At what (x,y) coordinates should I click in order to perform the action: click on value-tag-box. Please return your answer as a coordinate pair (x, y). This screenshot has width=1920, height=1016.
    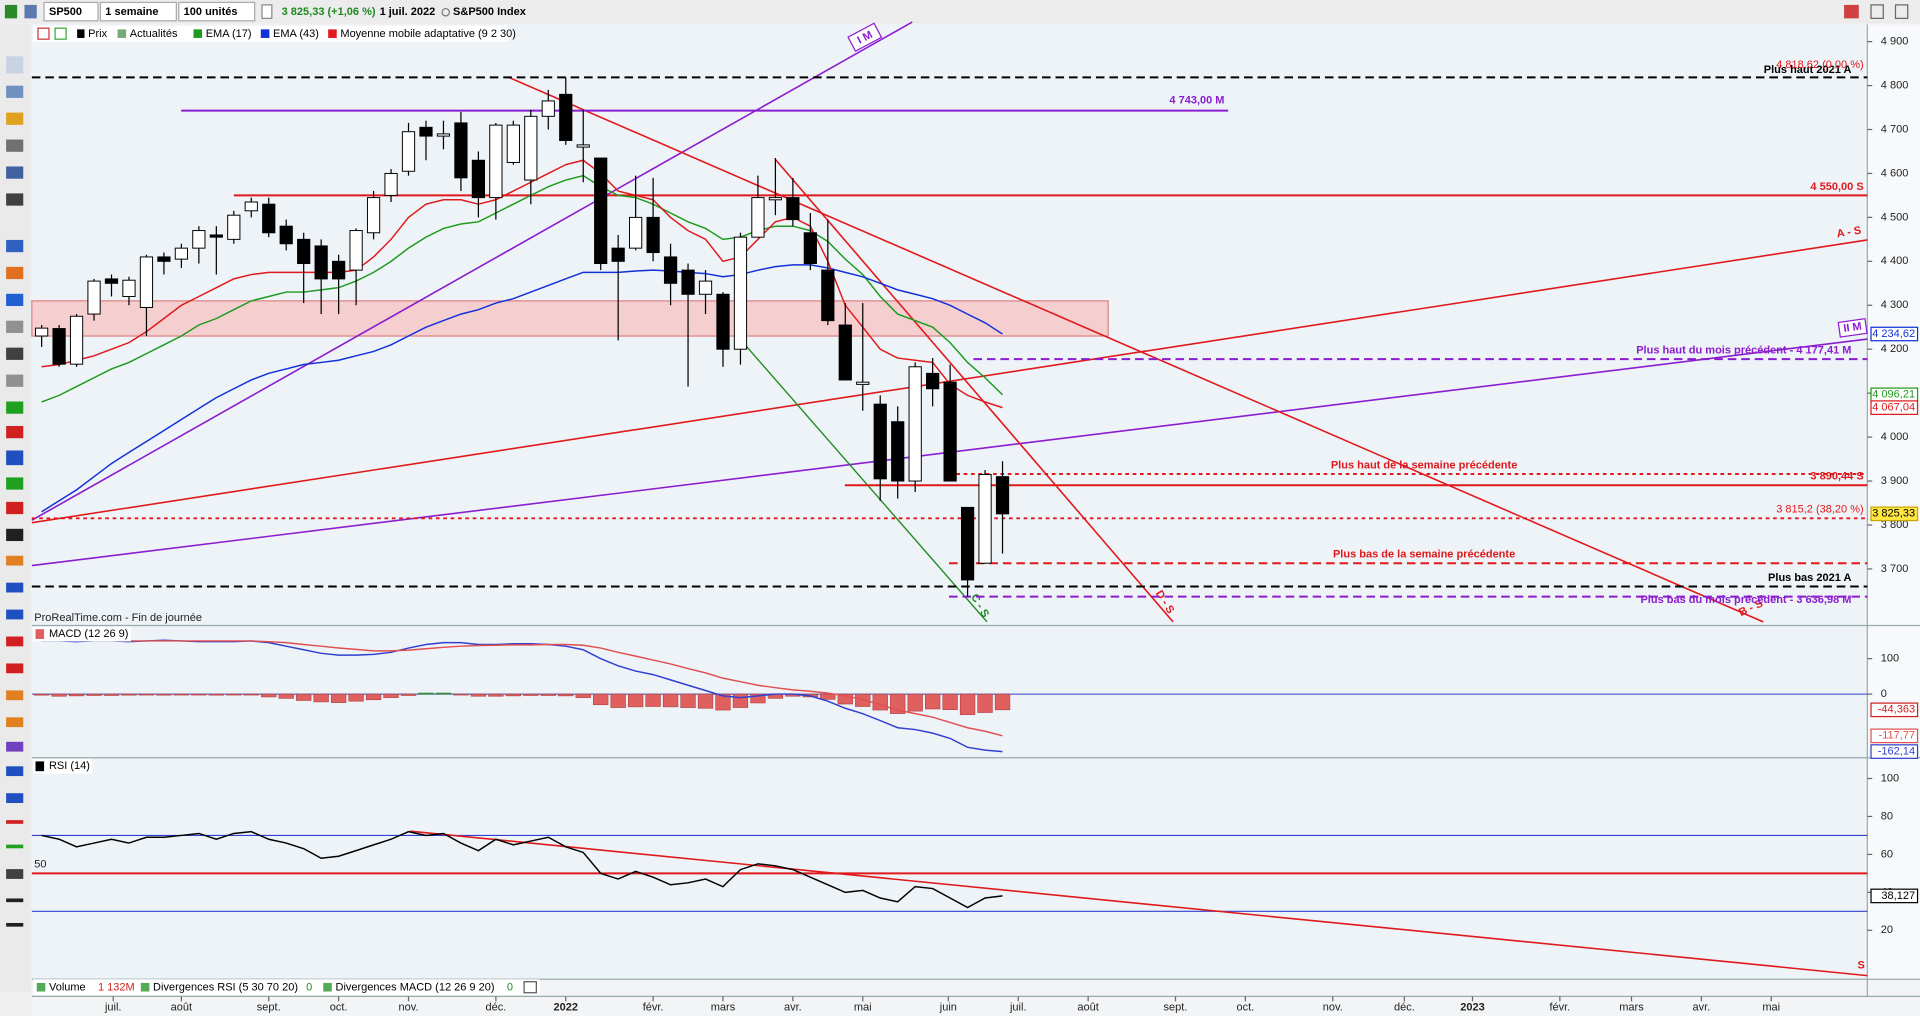
    Looking at the image, I should click on (1894, 407).